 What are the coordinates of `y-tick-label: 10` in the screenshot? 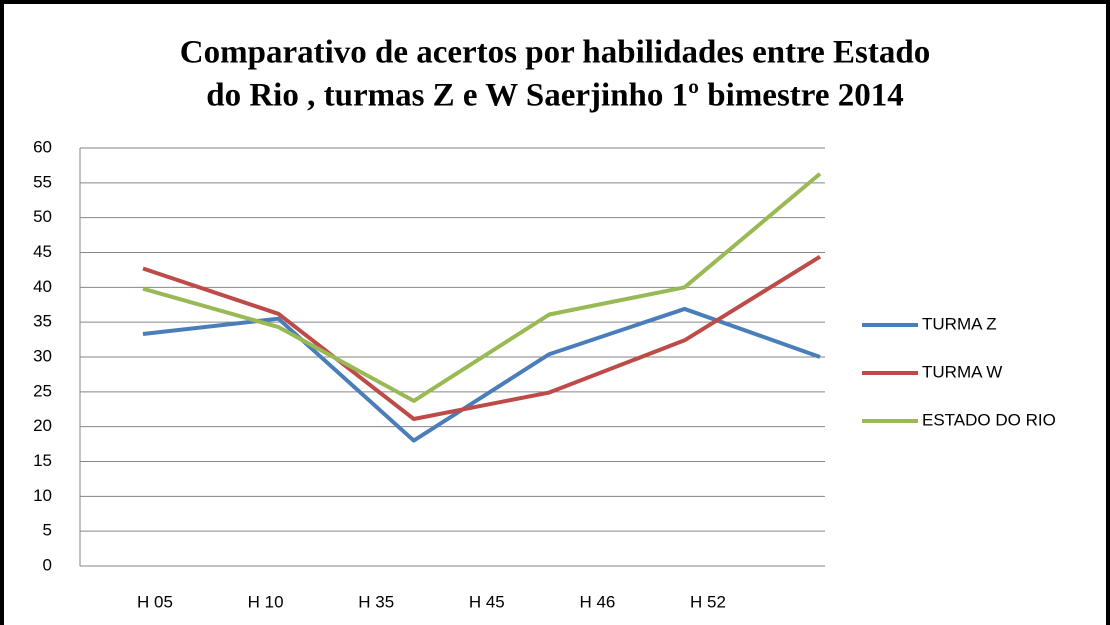 It's located at (42, 495).